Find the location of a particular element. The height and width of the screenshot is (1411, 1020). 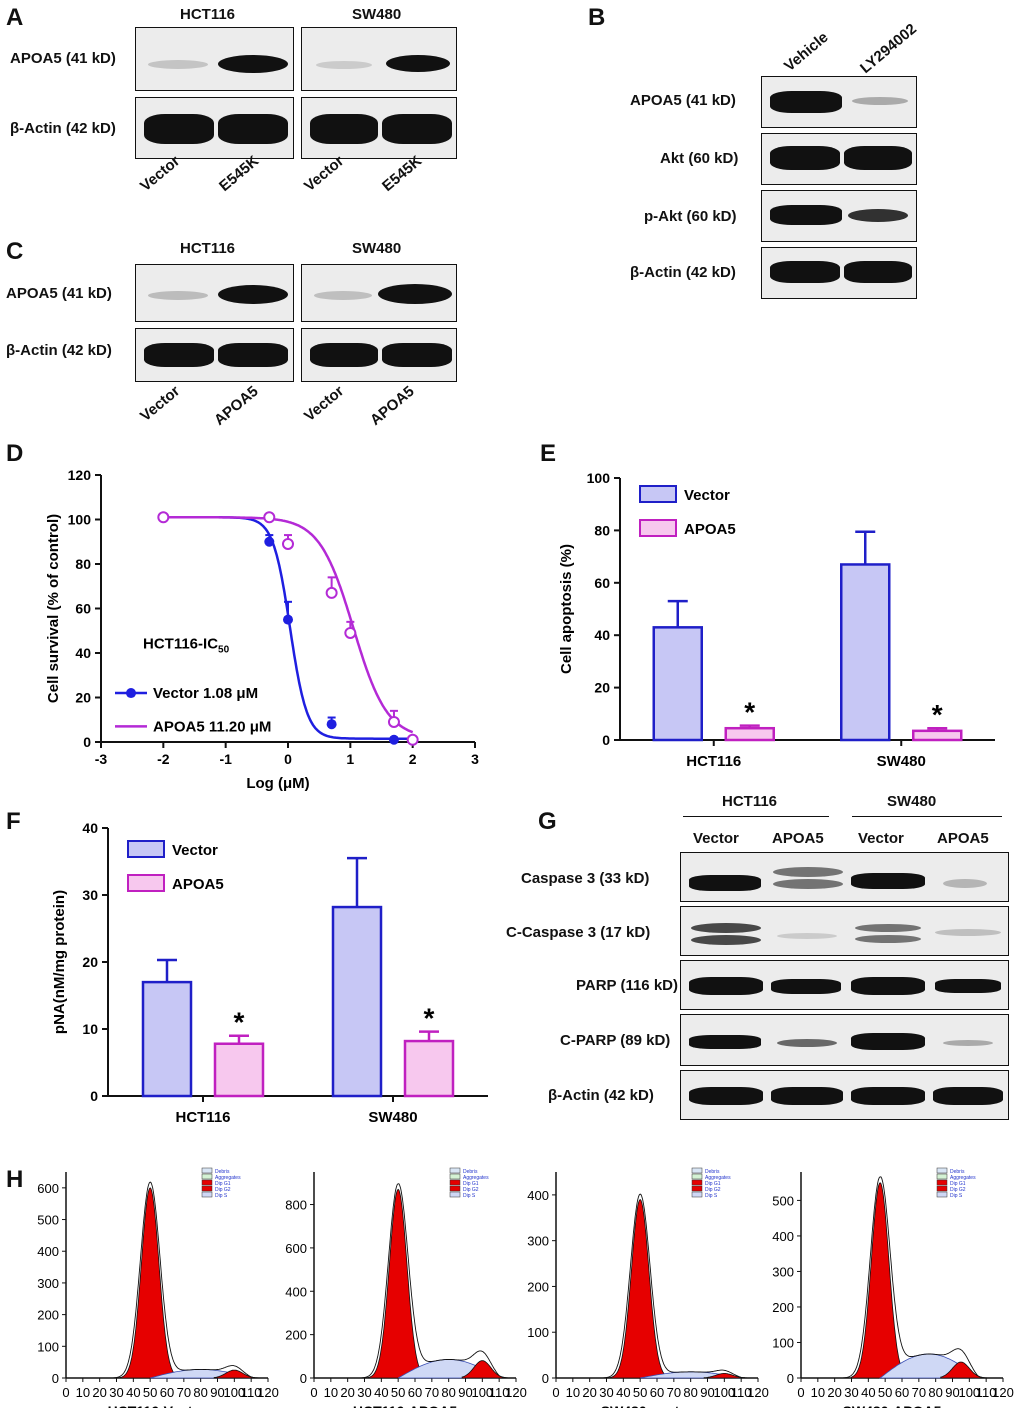

x-axis-label: Log (μM) is located at coordinates (277, 783).